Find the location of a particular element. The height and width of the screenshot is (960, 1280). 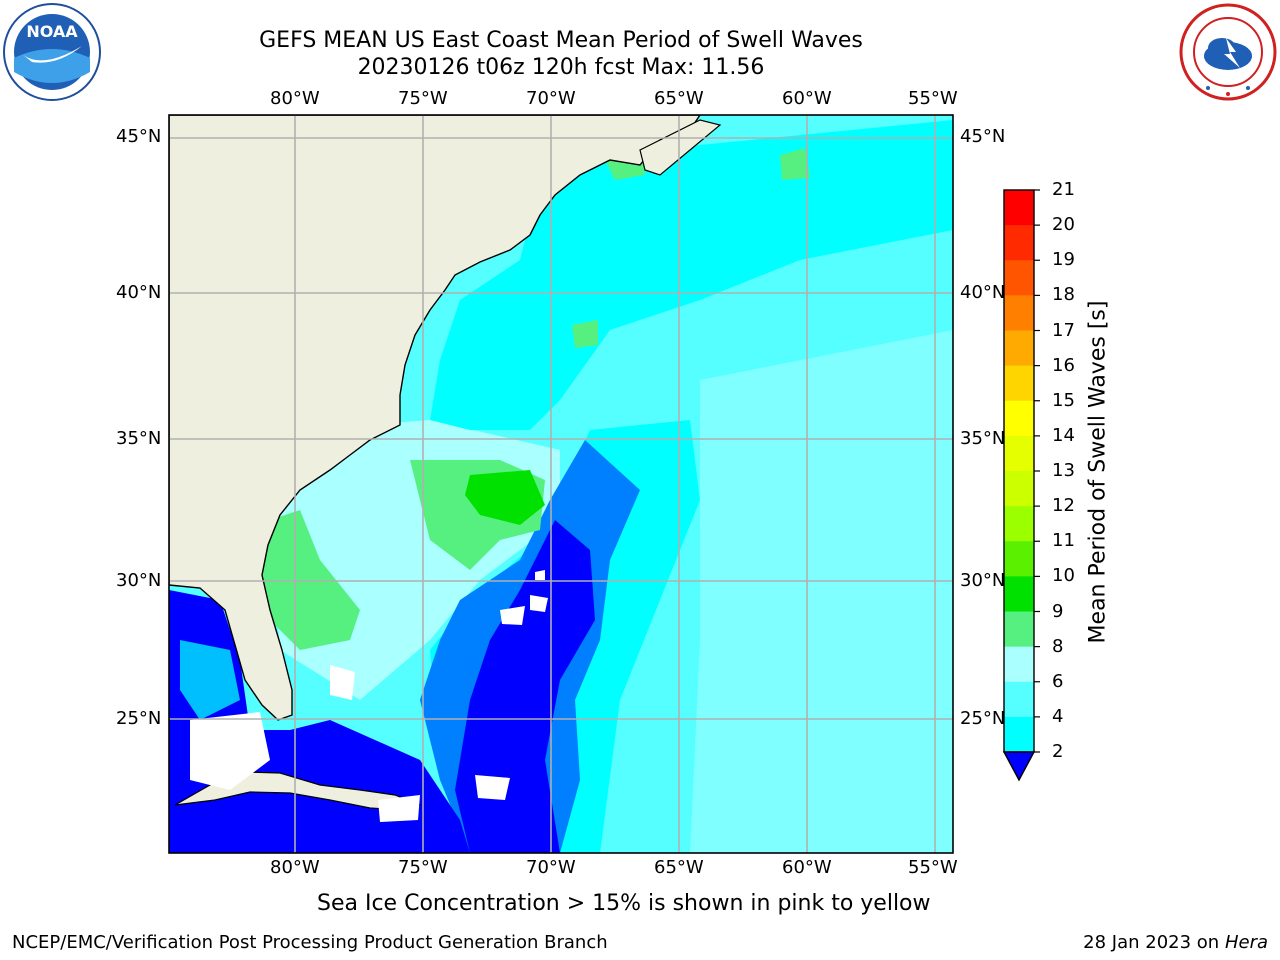

noaa-logo-text: NOAA is located at coordinates (52, 31).